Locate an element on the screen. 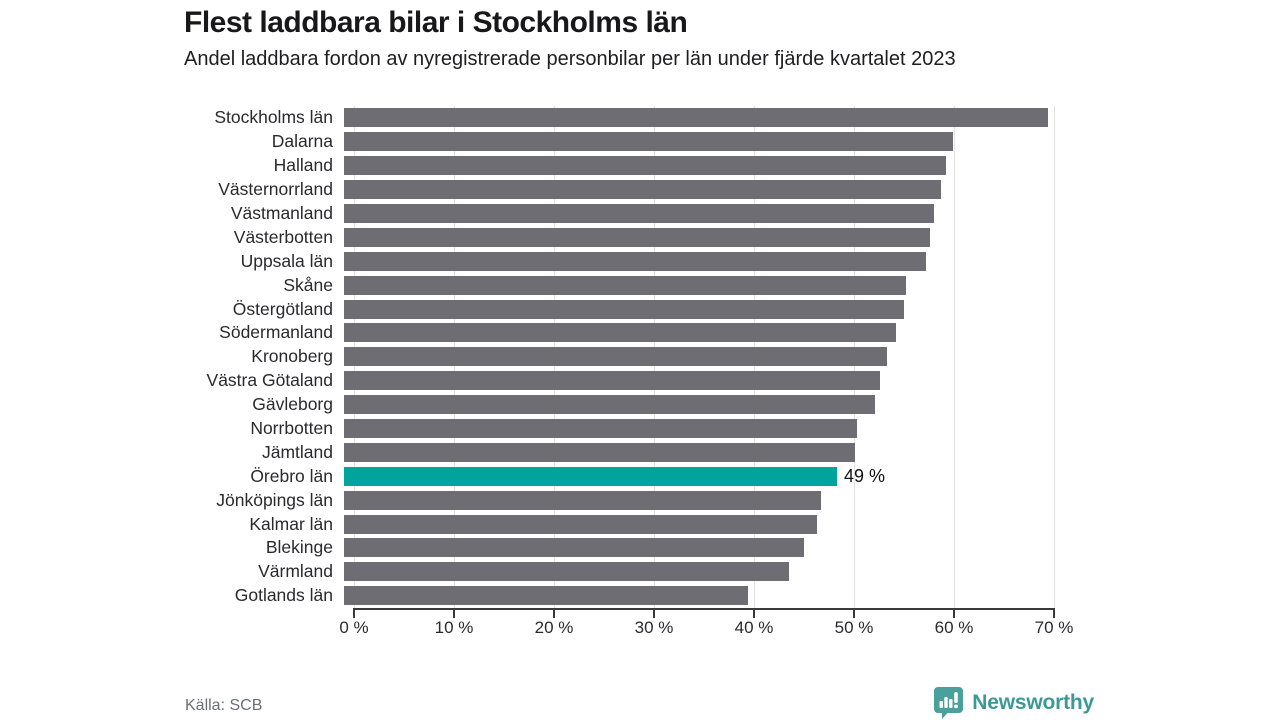 The image size is (1280, 720). bar-row: Jönköpings län is located at coordinates (535, 500).